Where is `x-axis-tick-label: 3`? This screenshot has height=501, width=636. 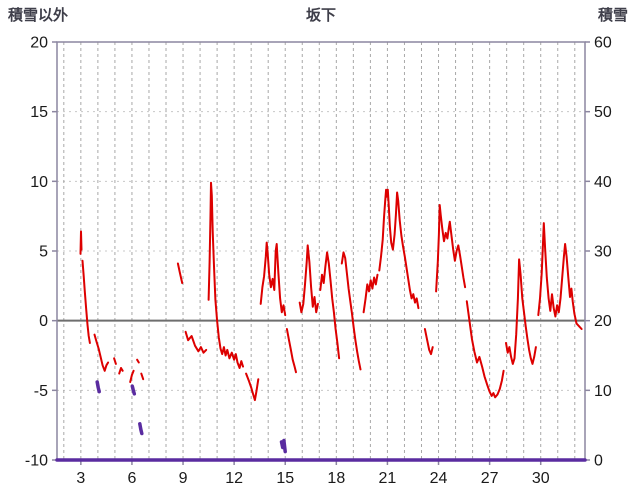 x-axis-tick-label: 3 is located at coordinates (80, 478).